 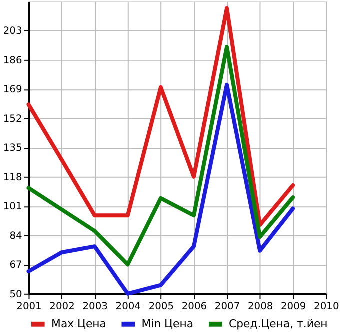 What do you see at coordinates (293, 306) in the screenshot?
I see `x-tick-label: 2009` at bounding box center [293, 306].